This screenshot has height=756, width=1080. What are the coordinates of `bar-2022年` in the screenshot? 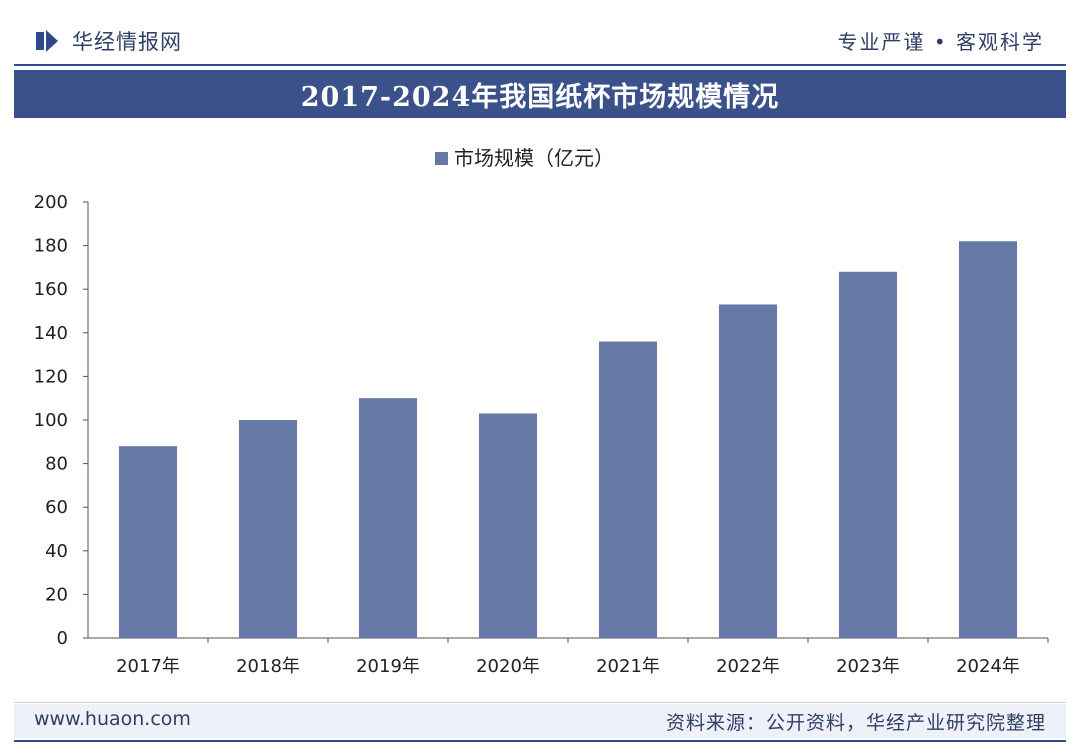 It's located at (748, 471).